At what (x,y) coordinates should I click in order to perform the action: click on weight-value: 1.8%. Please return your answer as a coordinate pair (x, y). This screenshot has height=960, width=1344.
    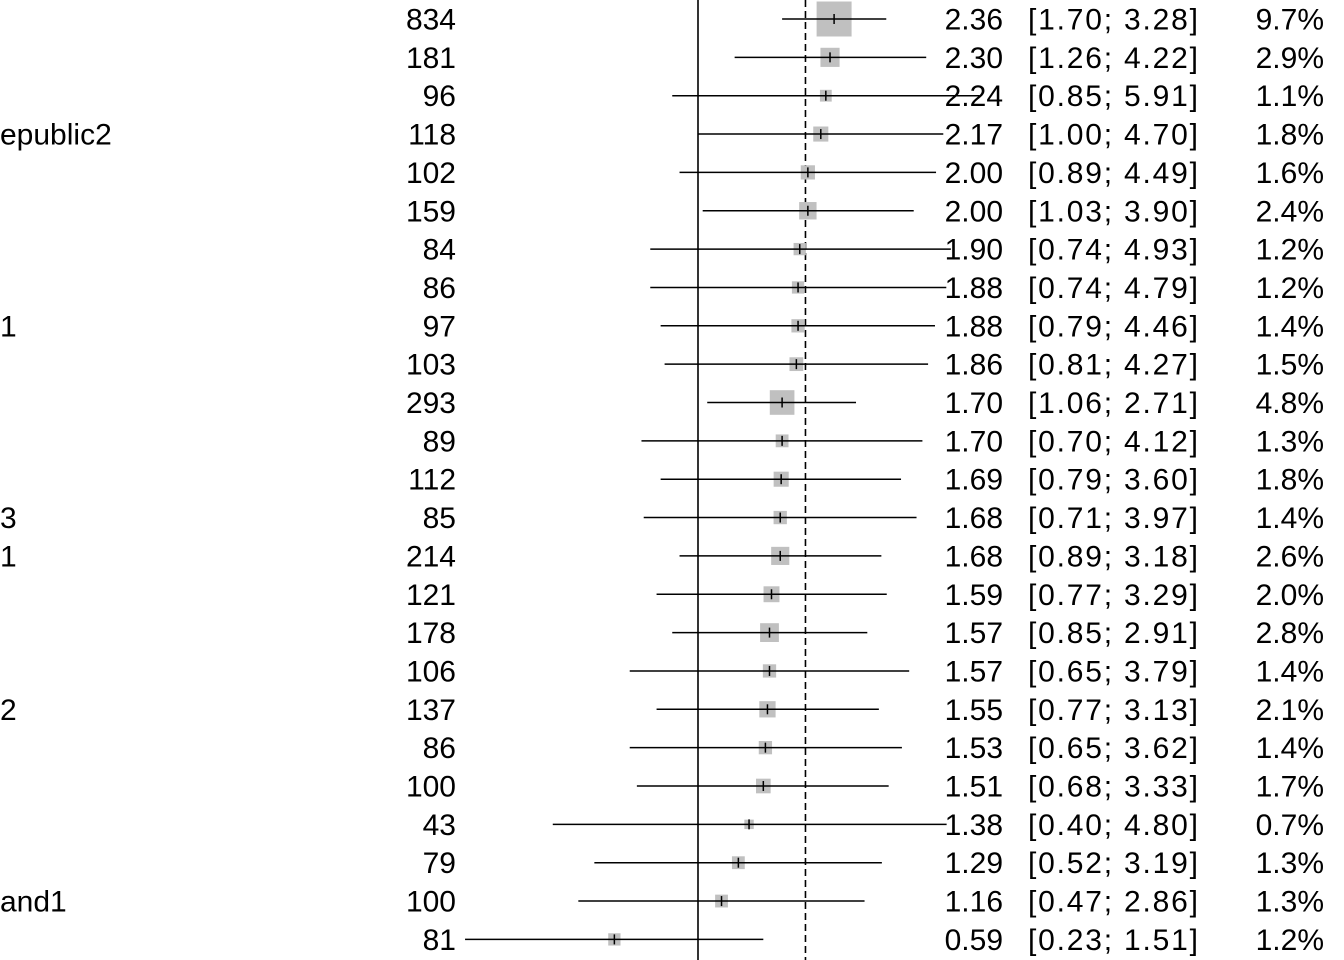
    Looking at the image, I should click on (1290, 480).